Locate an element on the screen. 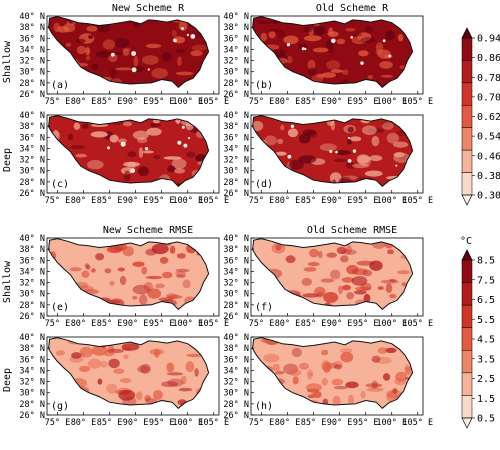  colorbar-tick-label: 4.5 is located at coordinates (486, 340).